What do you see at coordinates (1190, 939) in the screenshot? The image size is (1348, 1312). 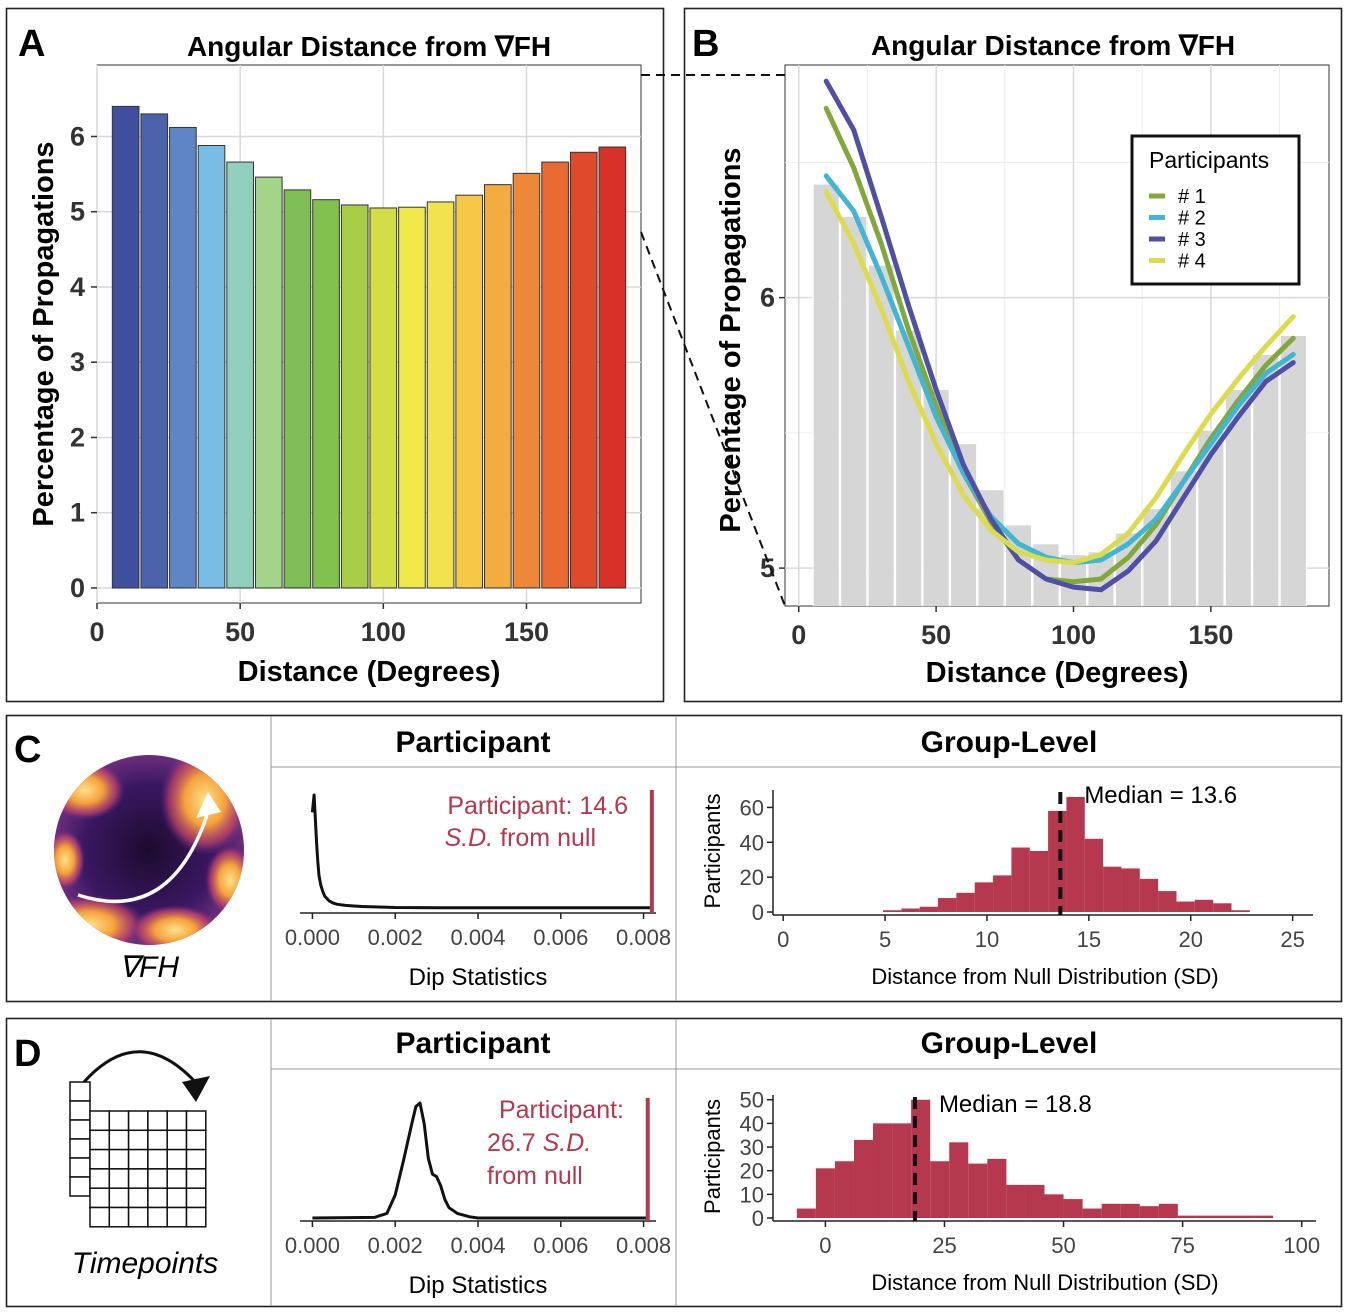 I see `x-tick-label: 20` at bounding box center [1190, 939].